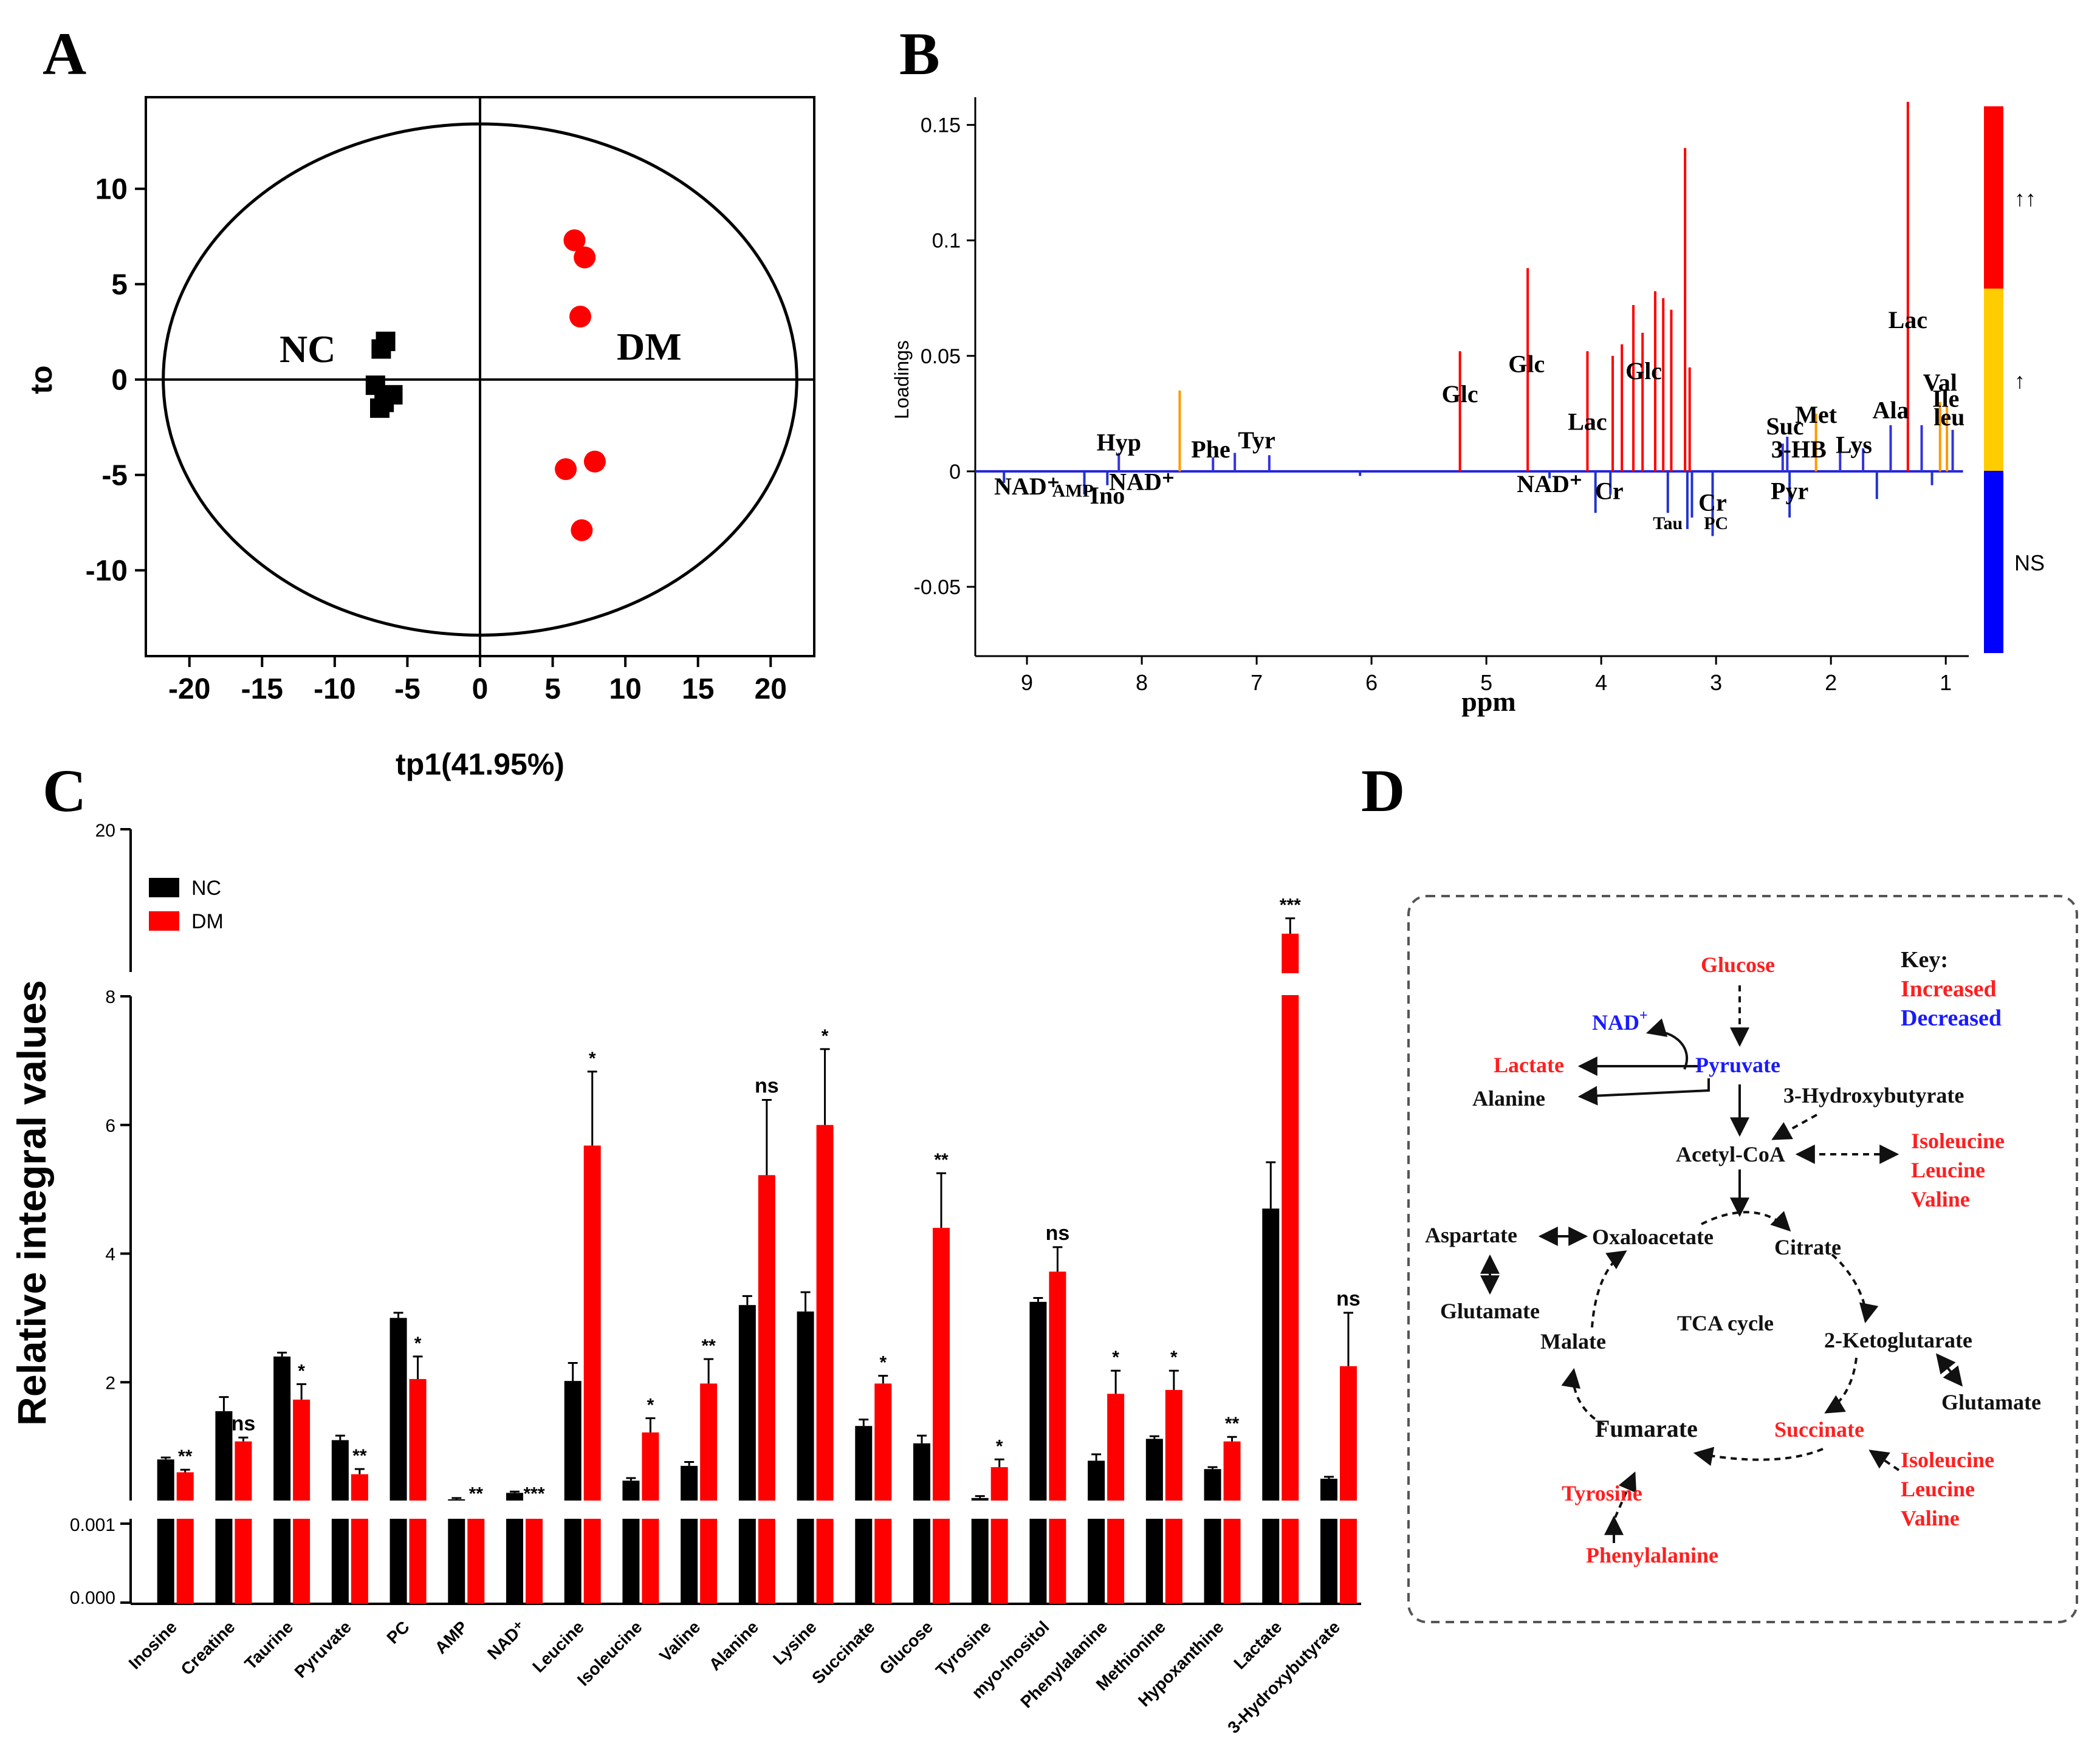 This screenshot has width=2100, height=1763. What do you see at coordinates (1758, 1456) in the screenshot?
I see `arrow-succinate-fumarate` at bounding box center [1758, 1456].